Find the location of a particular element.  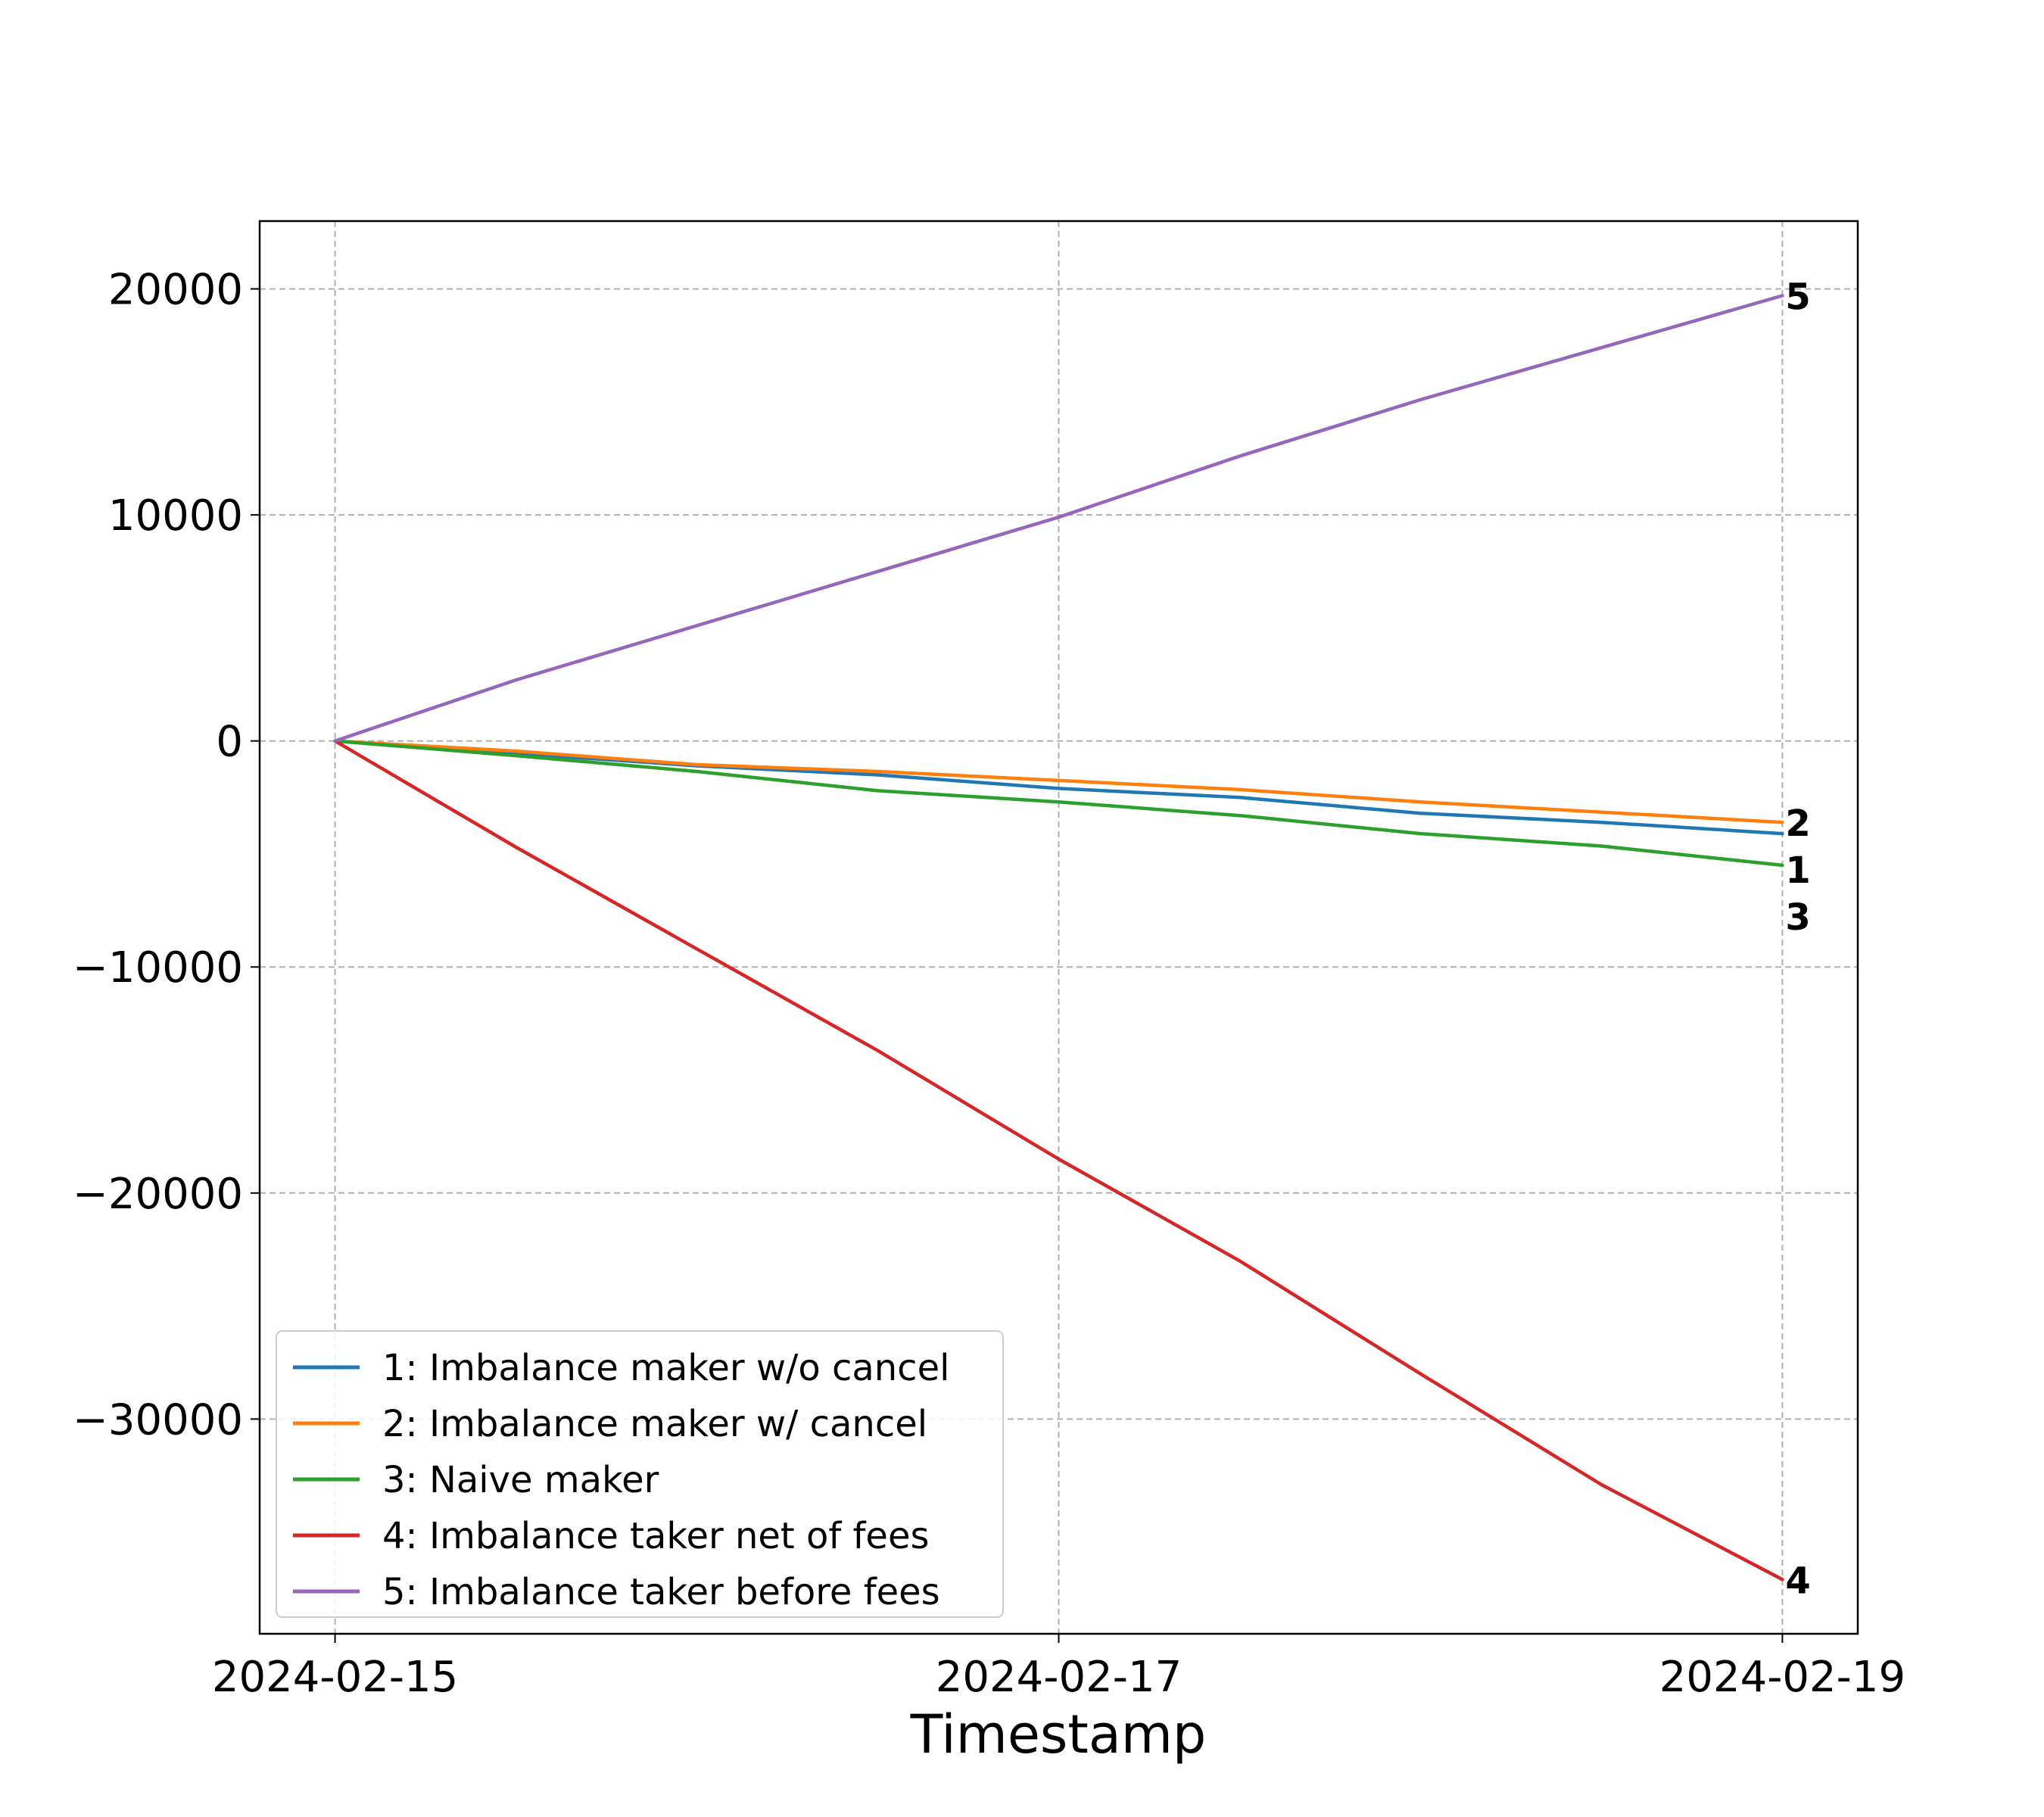

series-end-label-4: 4 is located at coordinates (1797, 1581).